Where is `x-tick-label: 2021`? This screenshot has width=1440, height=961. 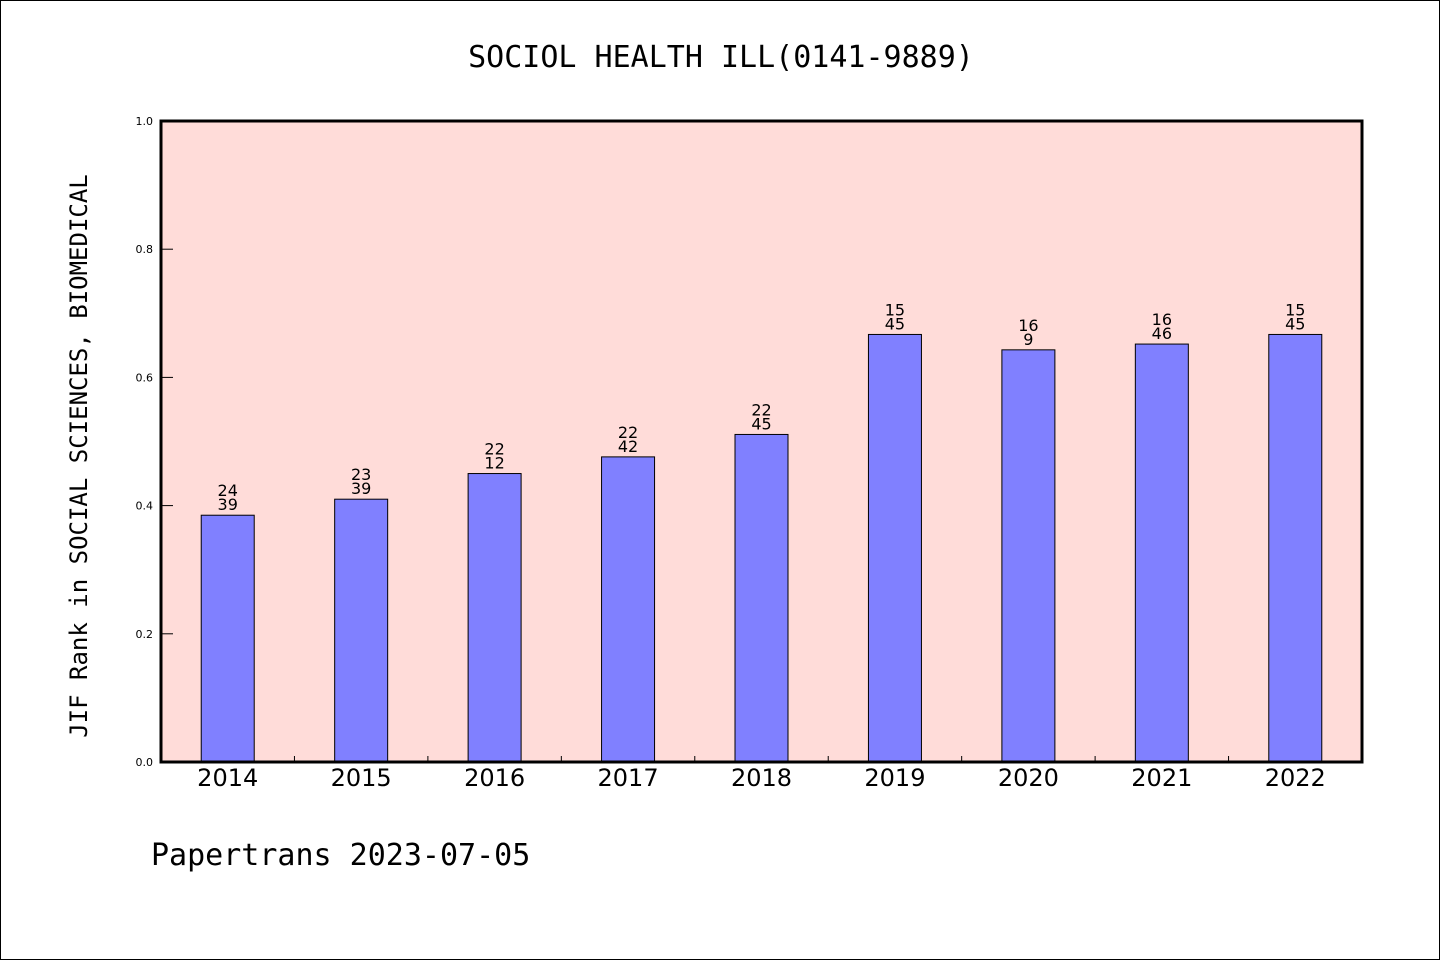
x-tick-label: 2021 is located at coordinates (1161, 778).